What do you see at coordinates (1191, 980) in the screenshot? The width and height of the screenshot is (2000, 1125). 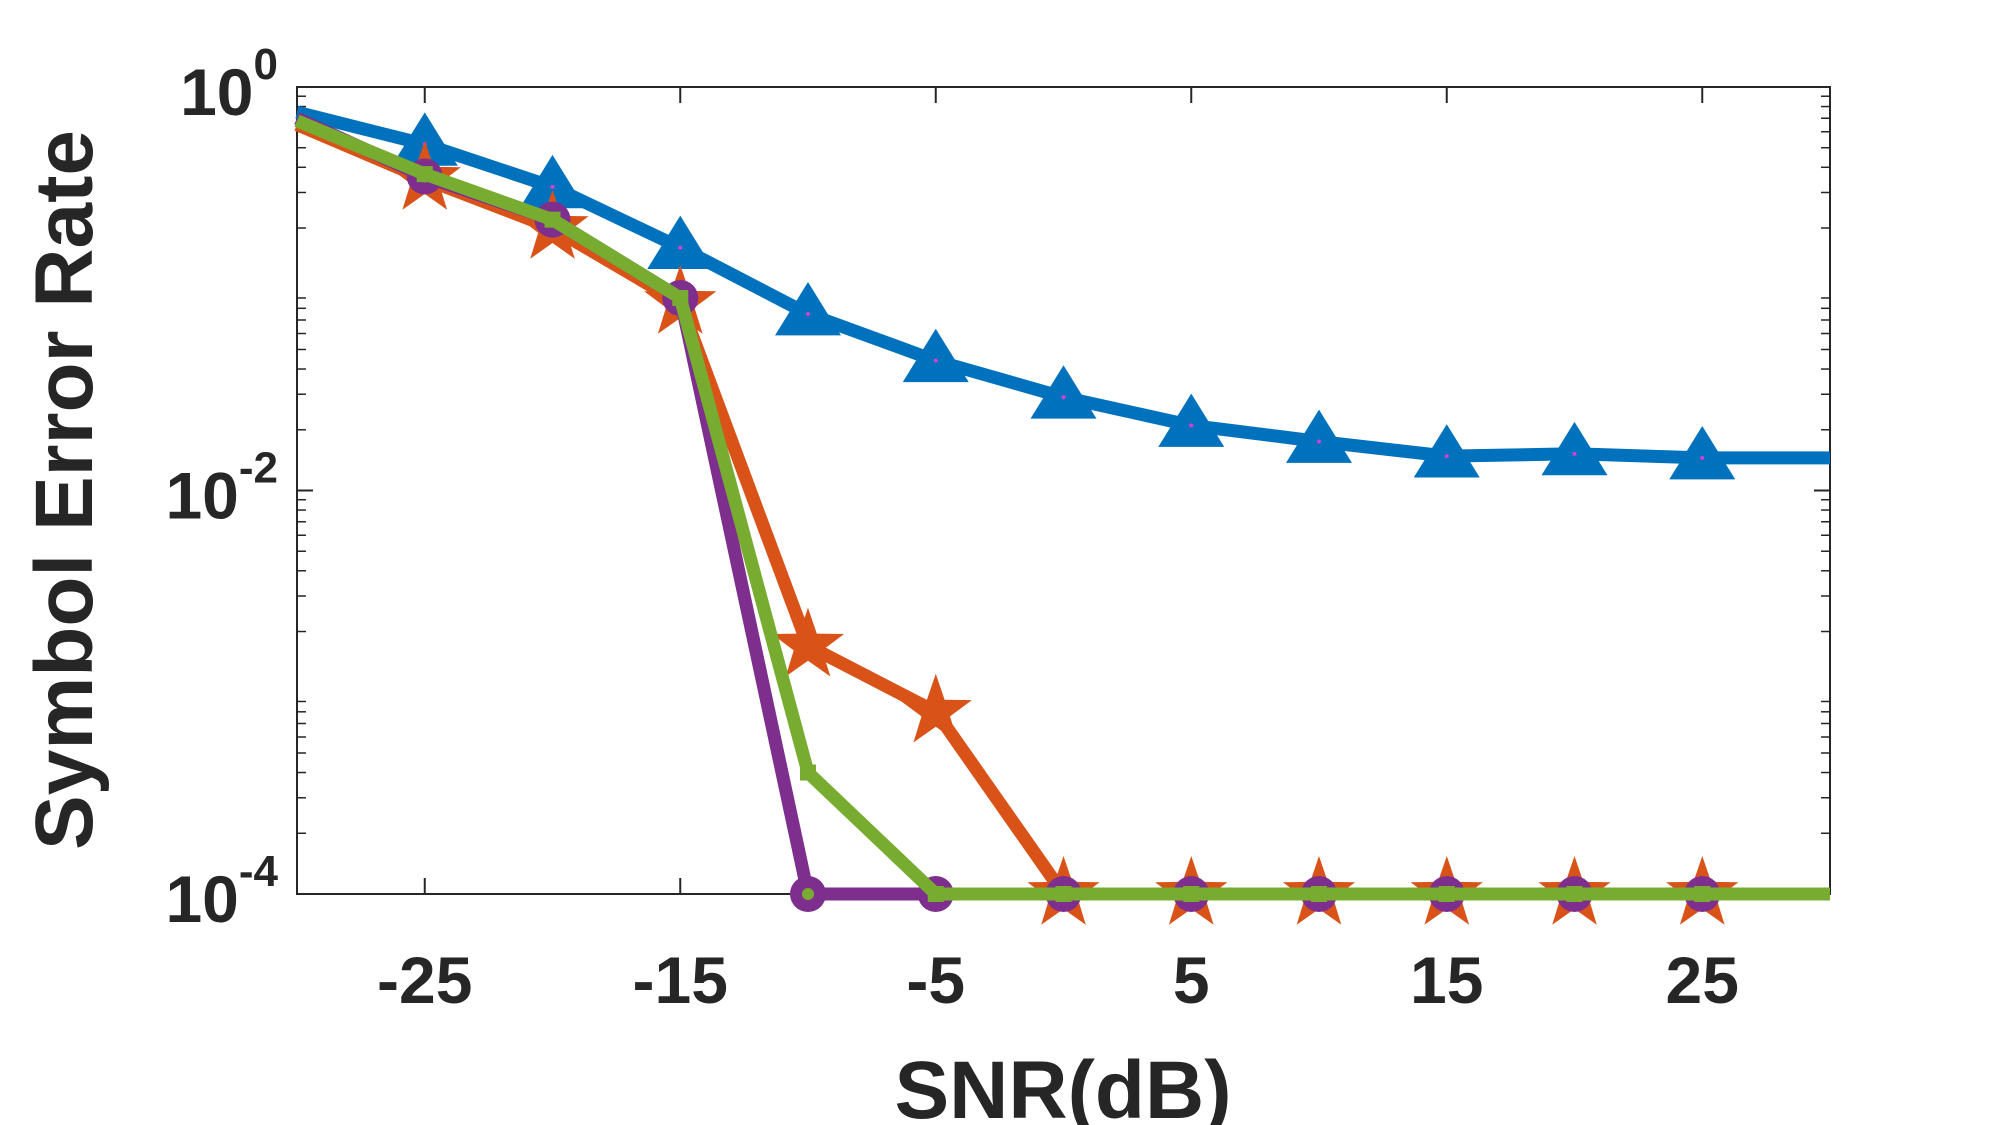 I see `x-tick-label: 5` at bounding box center [1191, 980].